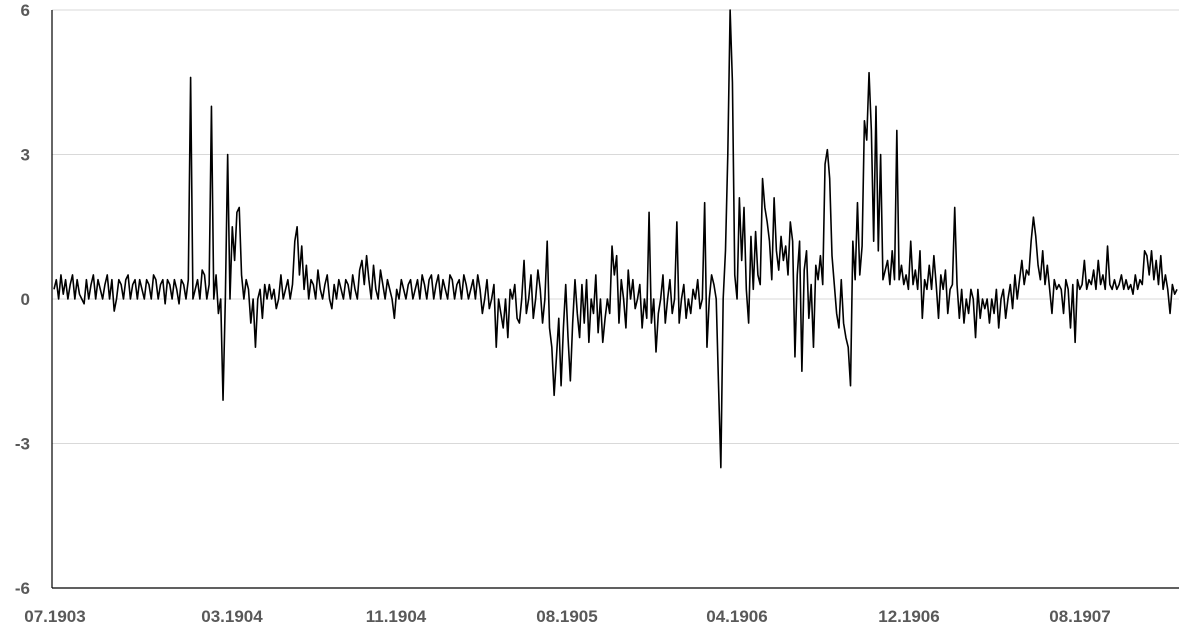 The width and height of the screenshot is (1179, 633). What do you see at coordinates (1079, 616) in the screenshot?
I see `x-tick-label: 08.1907` at bounding box center [1079, 616].